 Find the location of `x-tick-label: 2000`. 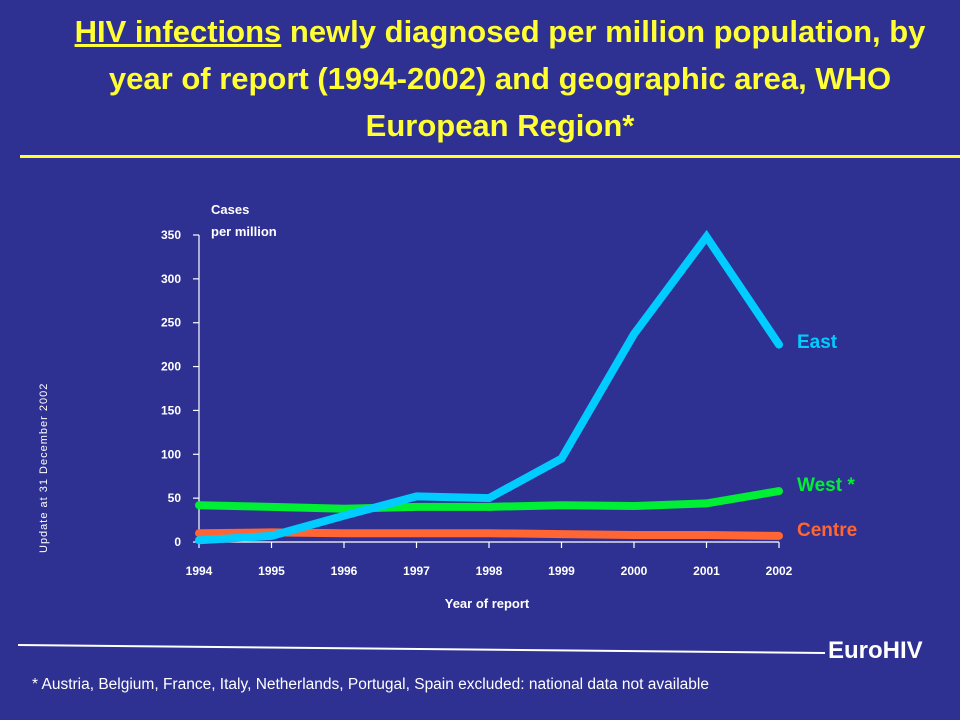

x-tick-label: 2000 is located at coordinates (634, 571).